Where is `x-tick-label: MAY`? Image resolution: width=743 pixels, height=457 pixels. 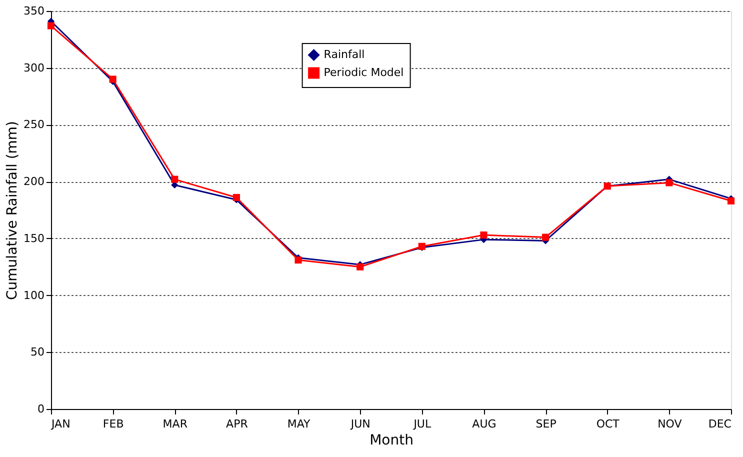
x-tick-label: MAY is located at coordinates (298, 424).